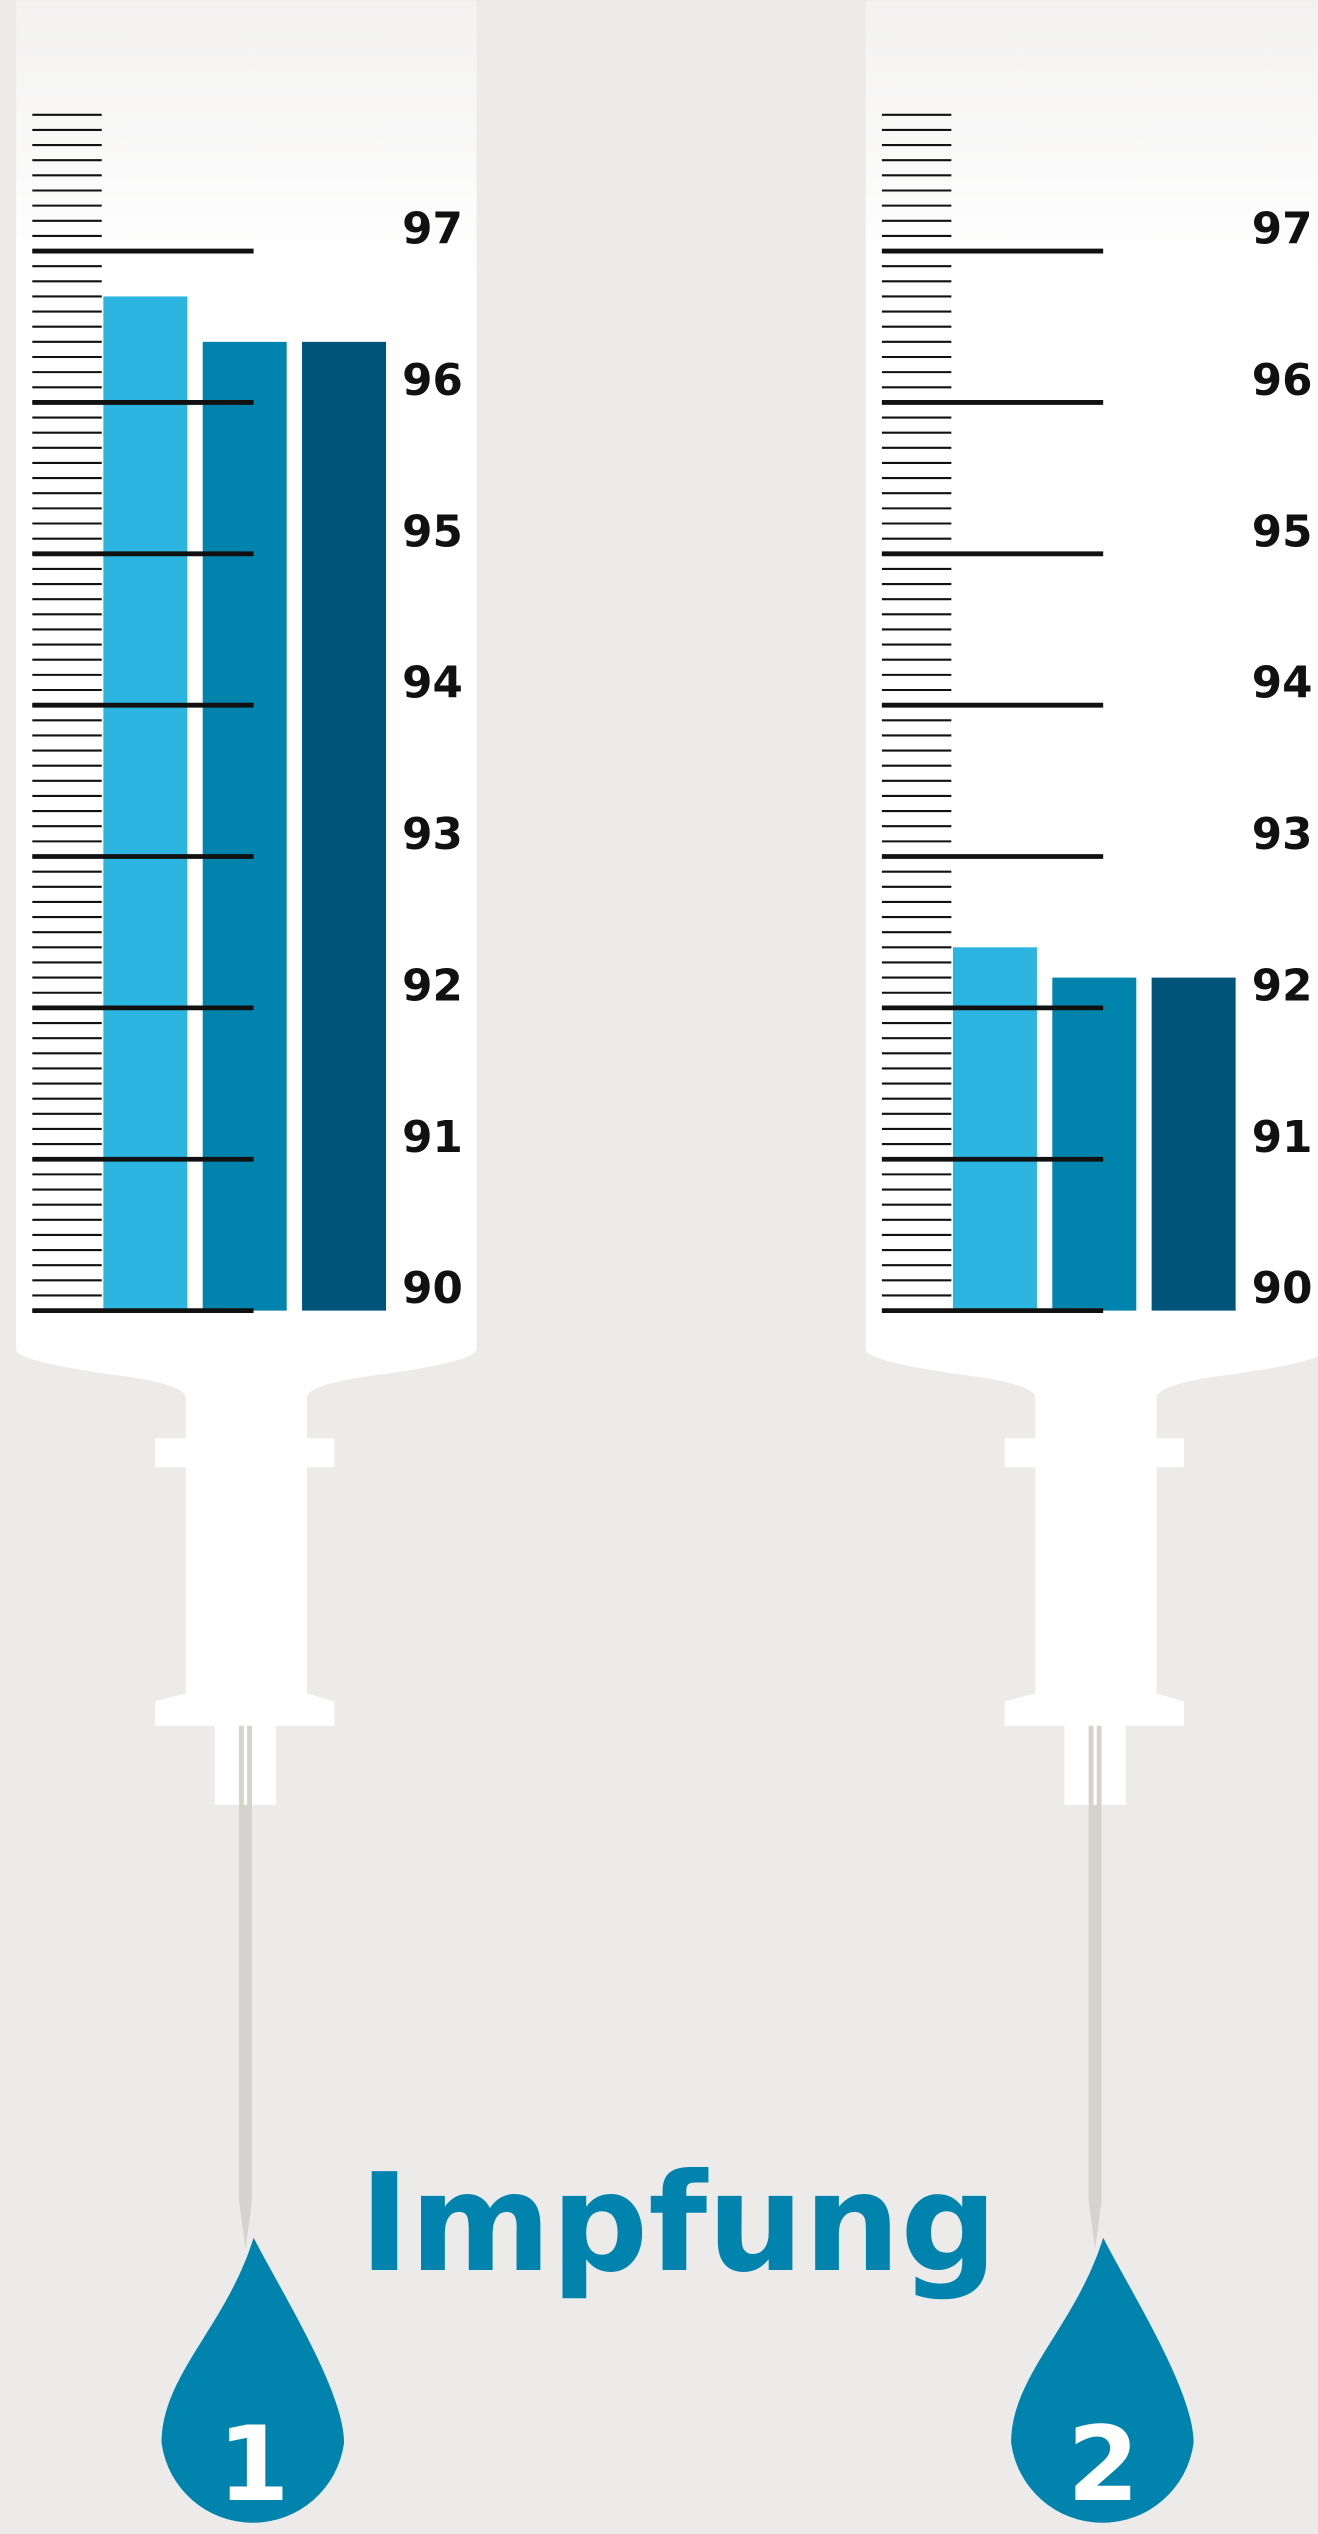 The height and width of the screenshot is (2534, 1318). Describe the element at coordinates (1103, 2465) in the screenshot. I see `drop-label: 2` at that location.